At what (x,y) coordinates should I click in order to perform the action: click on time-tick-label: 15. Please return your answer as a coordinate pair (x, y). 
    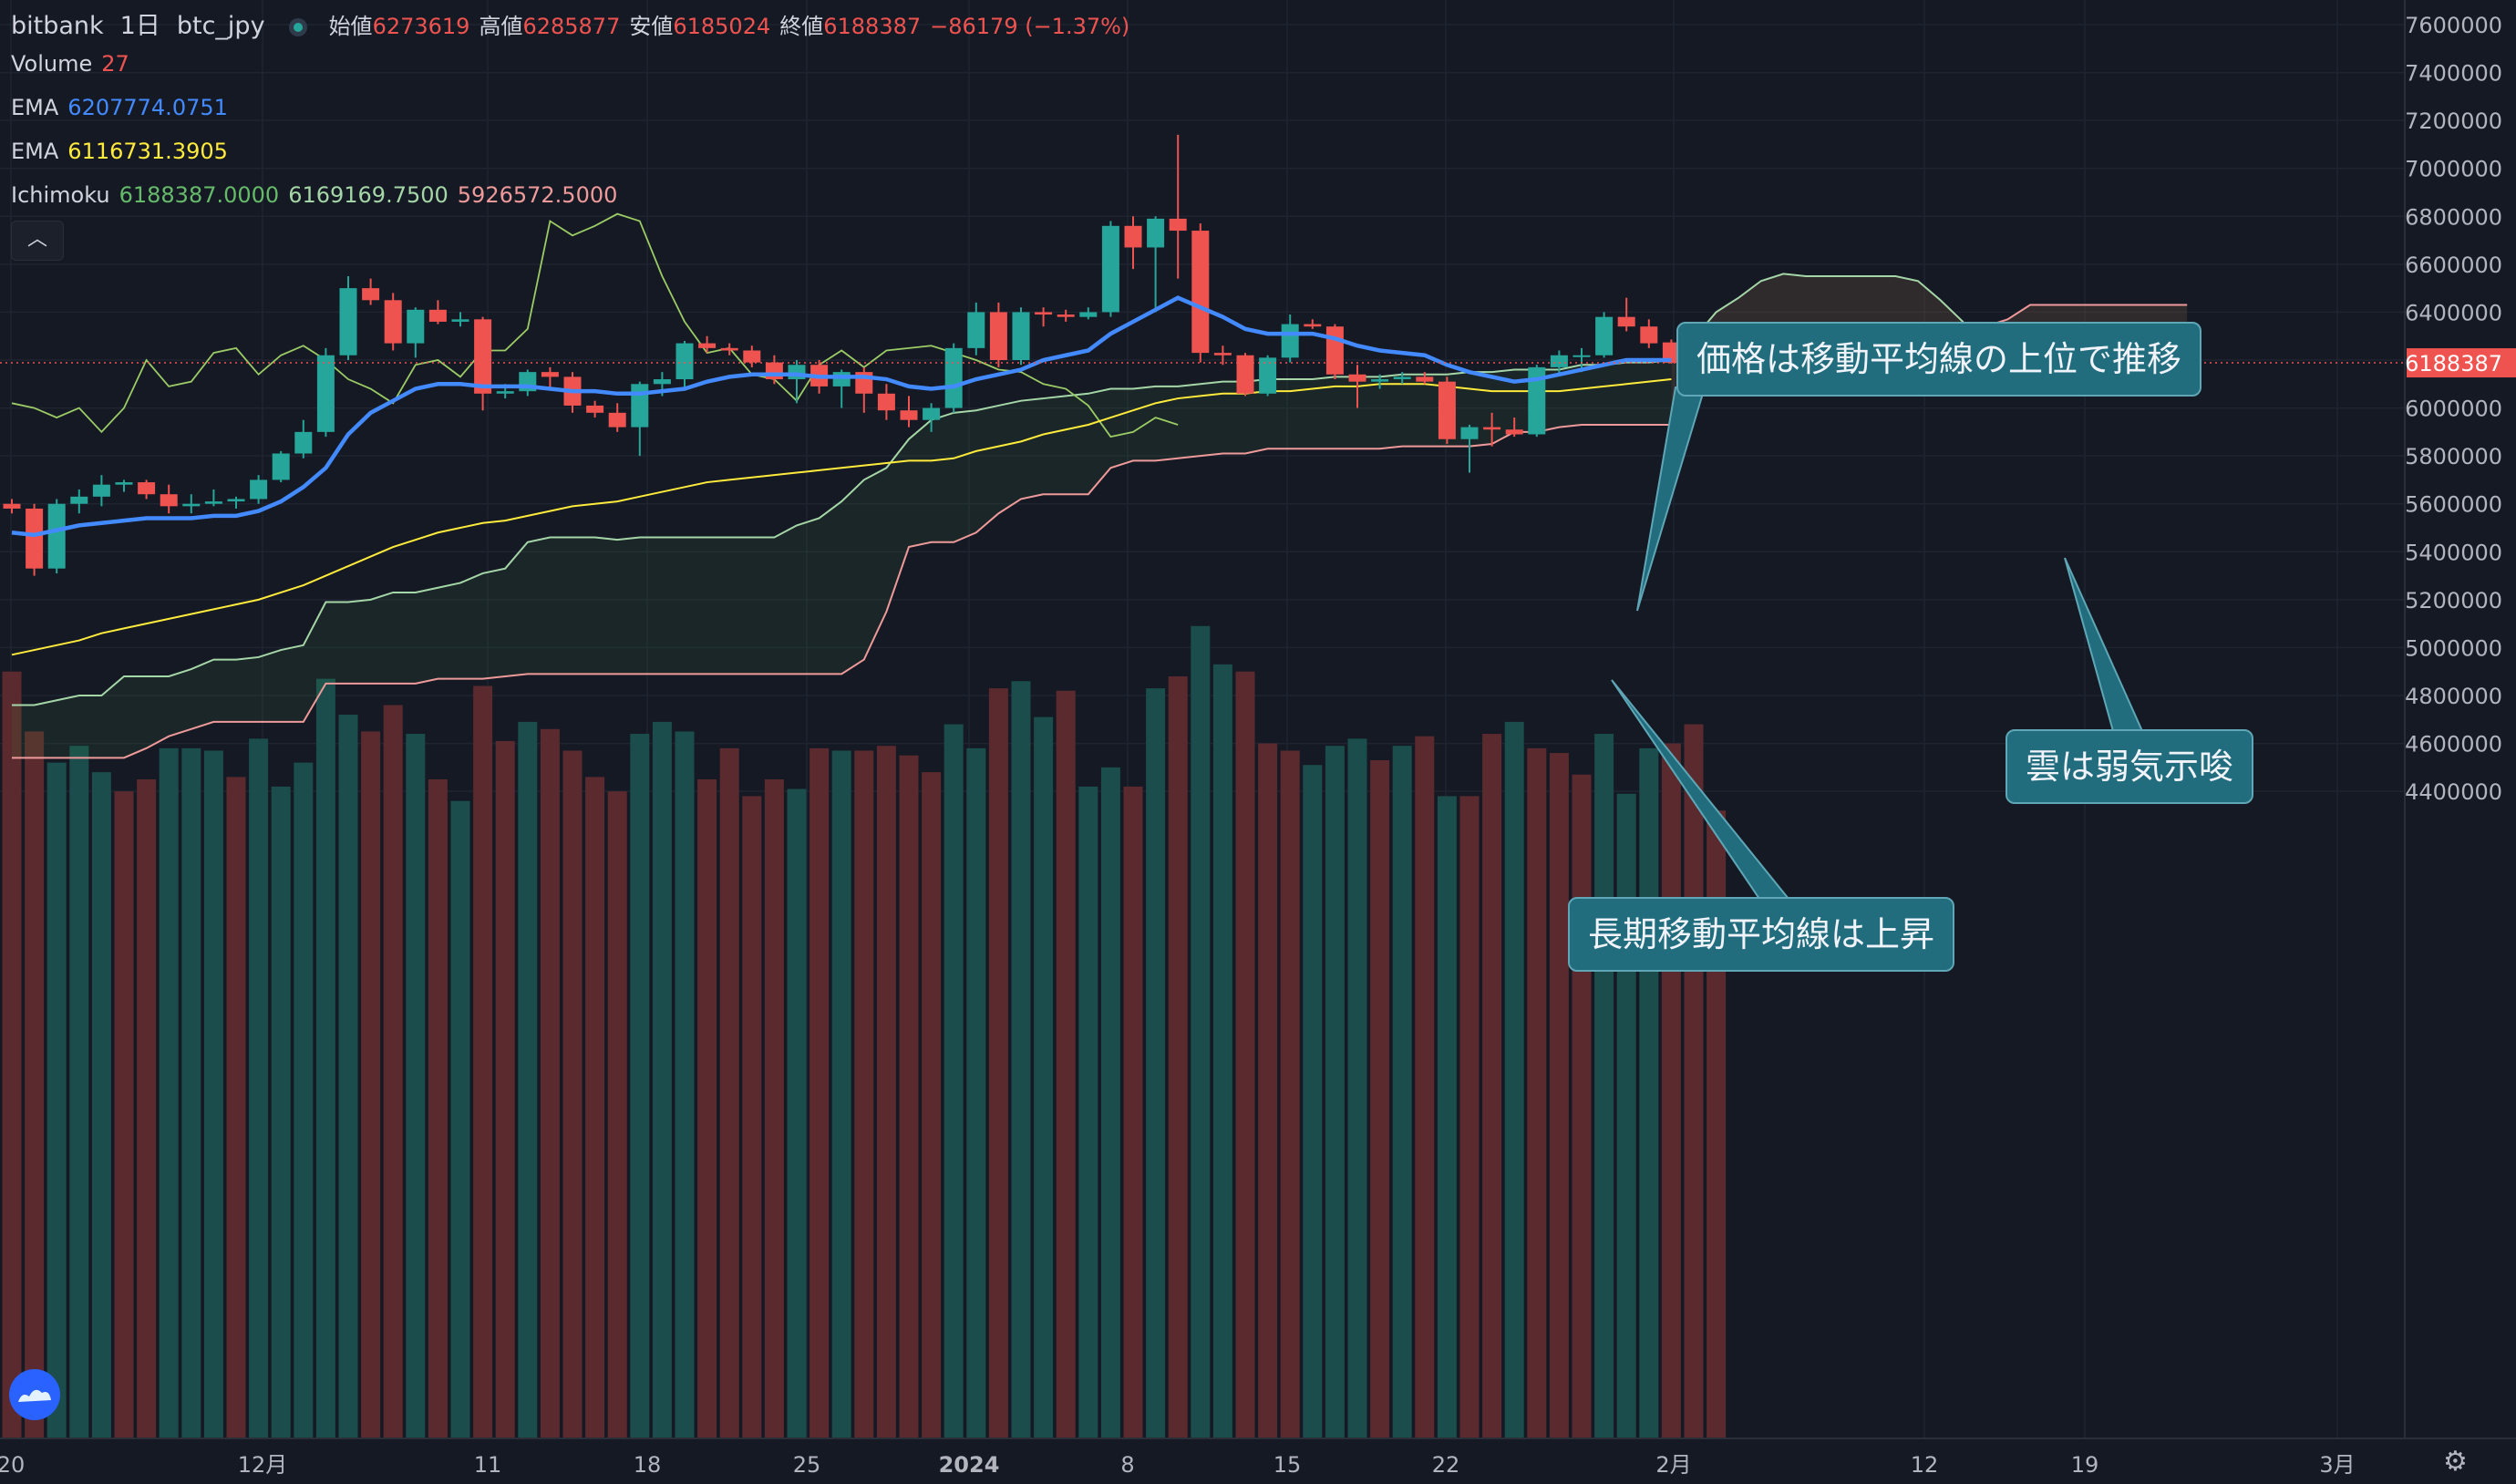
    Looking at the image, I should click on (1288, 1465).